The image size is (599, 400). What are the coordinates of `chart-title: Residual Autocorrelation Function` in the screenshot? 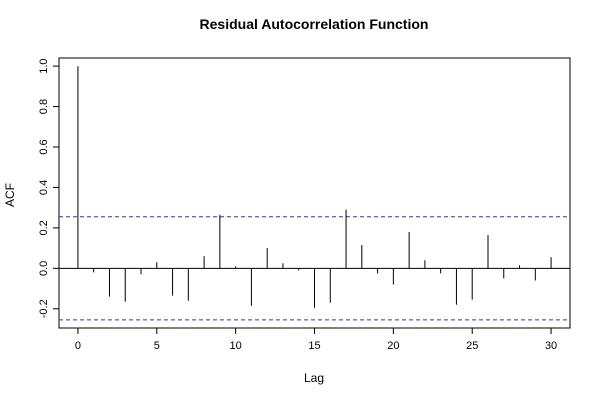 It's located at (314, 24).